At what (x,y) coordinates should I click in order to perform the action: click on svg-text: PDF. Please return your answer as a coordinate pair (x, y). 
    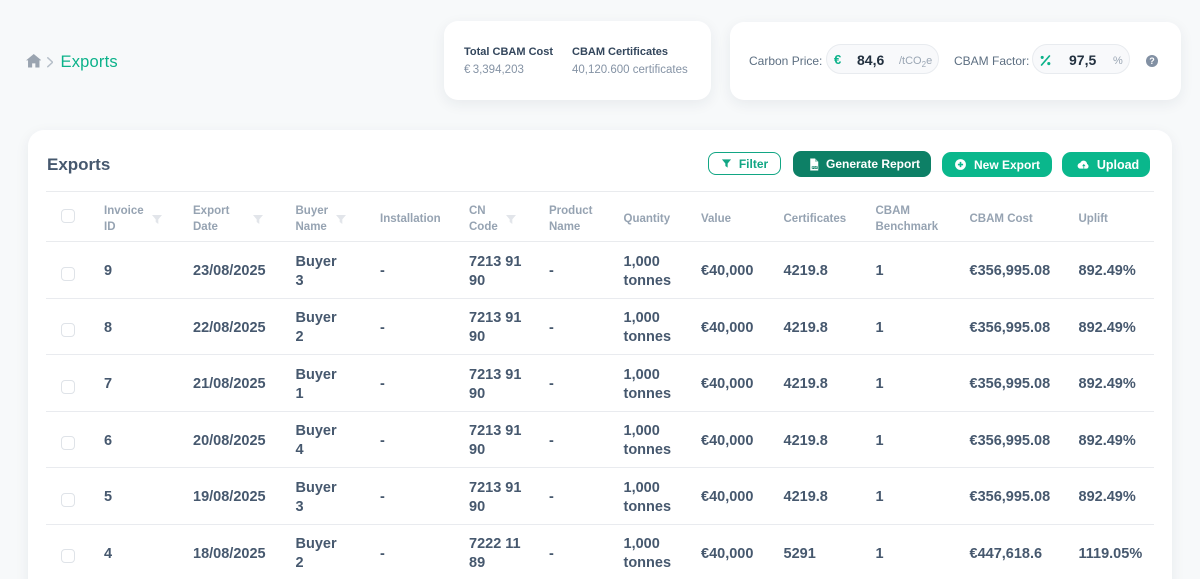
    Looking at the image, I should click on (815, 167).